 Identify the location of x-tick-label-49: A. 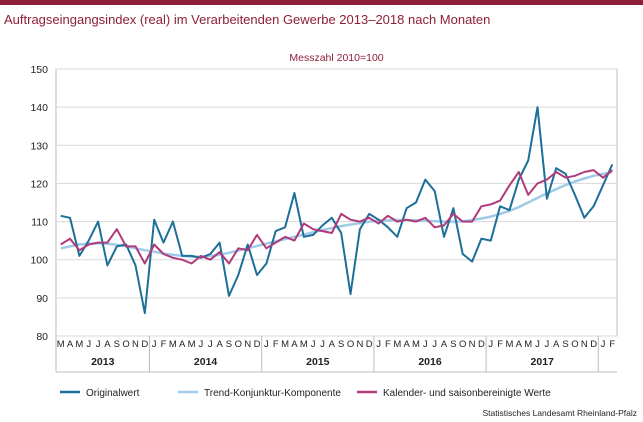
(519, 344).